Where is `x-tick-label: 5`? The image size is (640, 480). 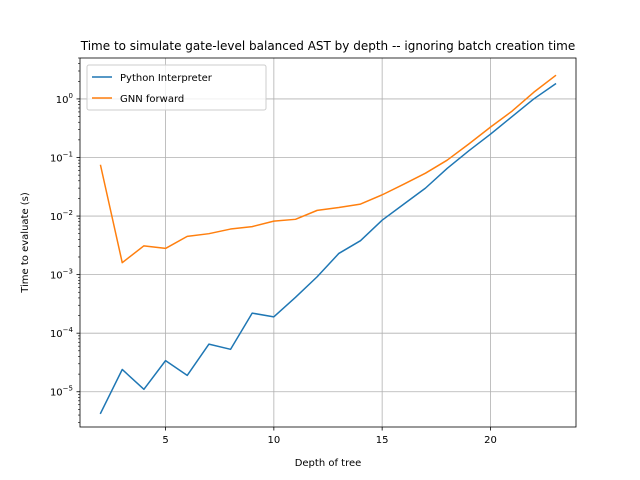
x-tick-label: 5 is located at coordinates (165, 440).